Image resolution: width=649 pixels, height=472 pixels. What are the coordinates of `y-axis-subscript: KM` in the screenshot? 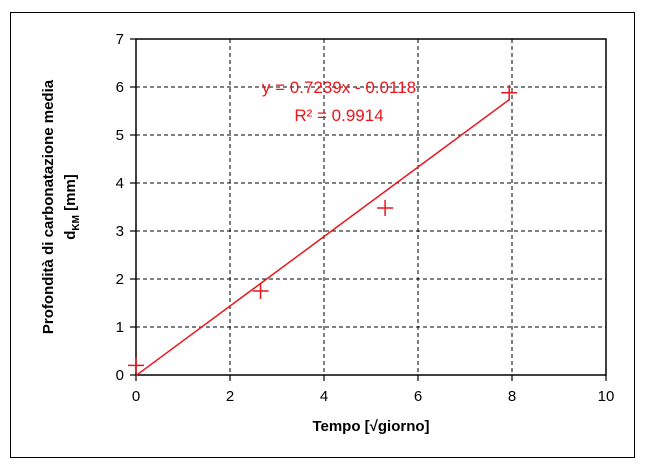 It's located at (76, 223).